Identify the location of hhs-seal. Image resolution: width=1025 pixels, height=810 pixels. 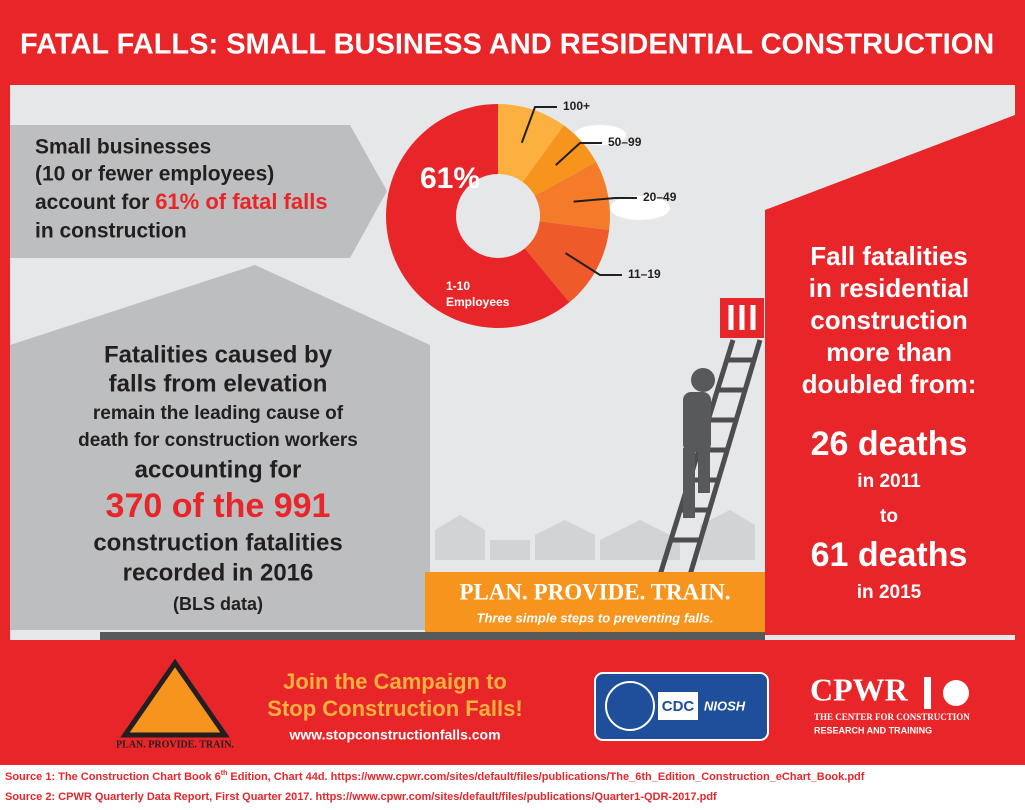
(630, 706).